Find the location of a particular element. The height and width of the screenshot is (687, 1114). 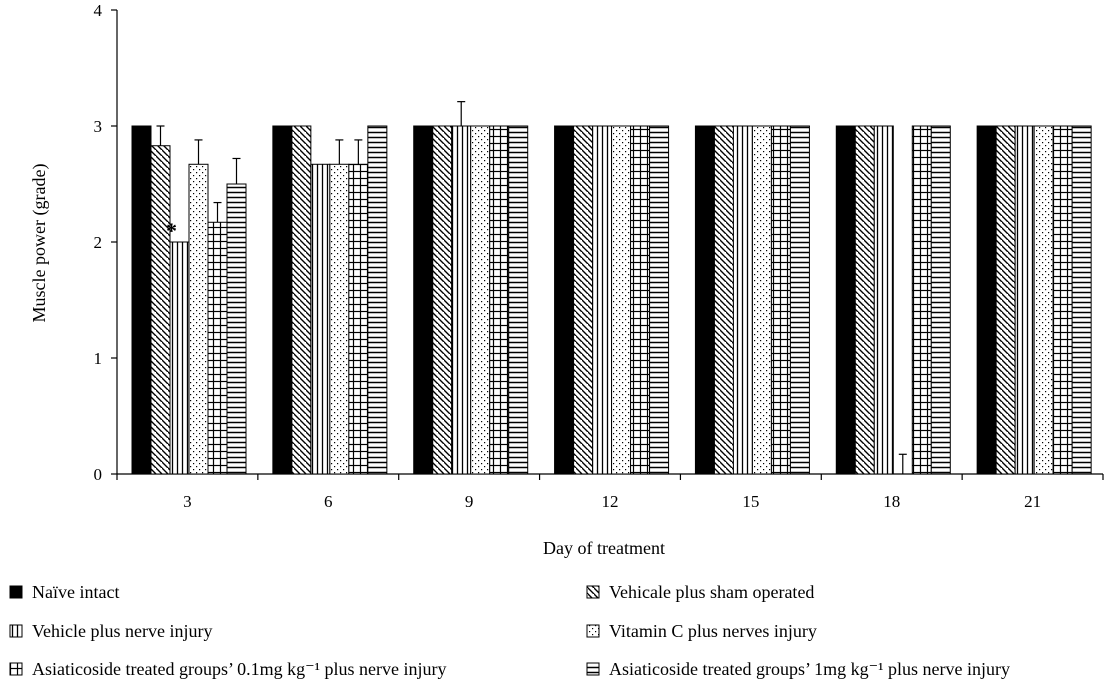

y-axis: 0 1 2 3 4 is located at coordinates (106, 242).